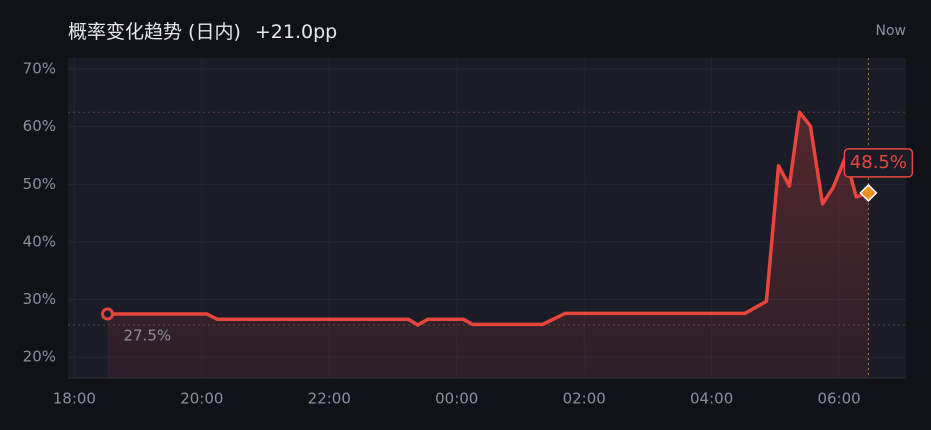 The height and width of the screenshot is (430, 931). I want to click on x-tick-label: 04:00, so click(711, 399).